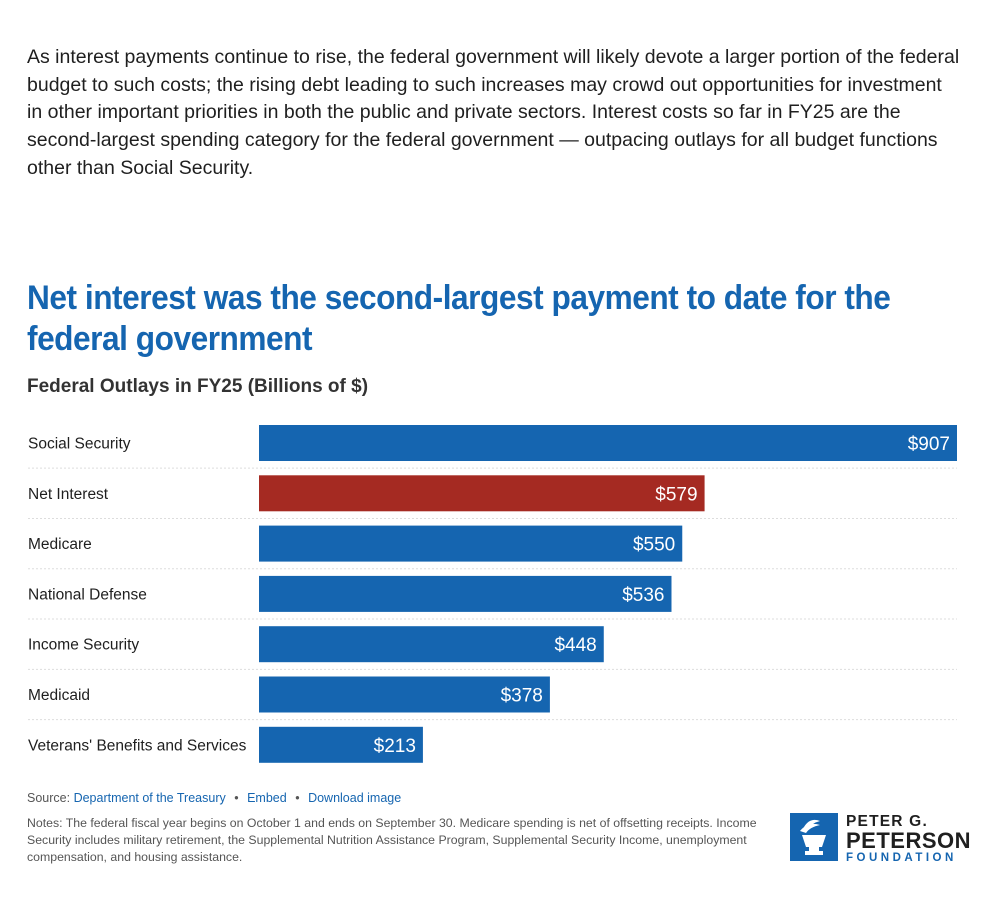 This screenshot has width=984, height=918. I want to click on chart-subtitle: Federal Outlays in FY25 (Billions of $), so click(198, 386).